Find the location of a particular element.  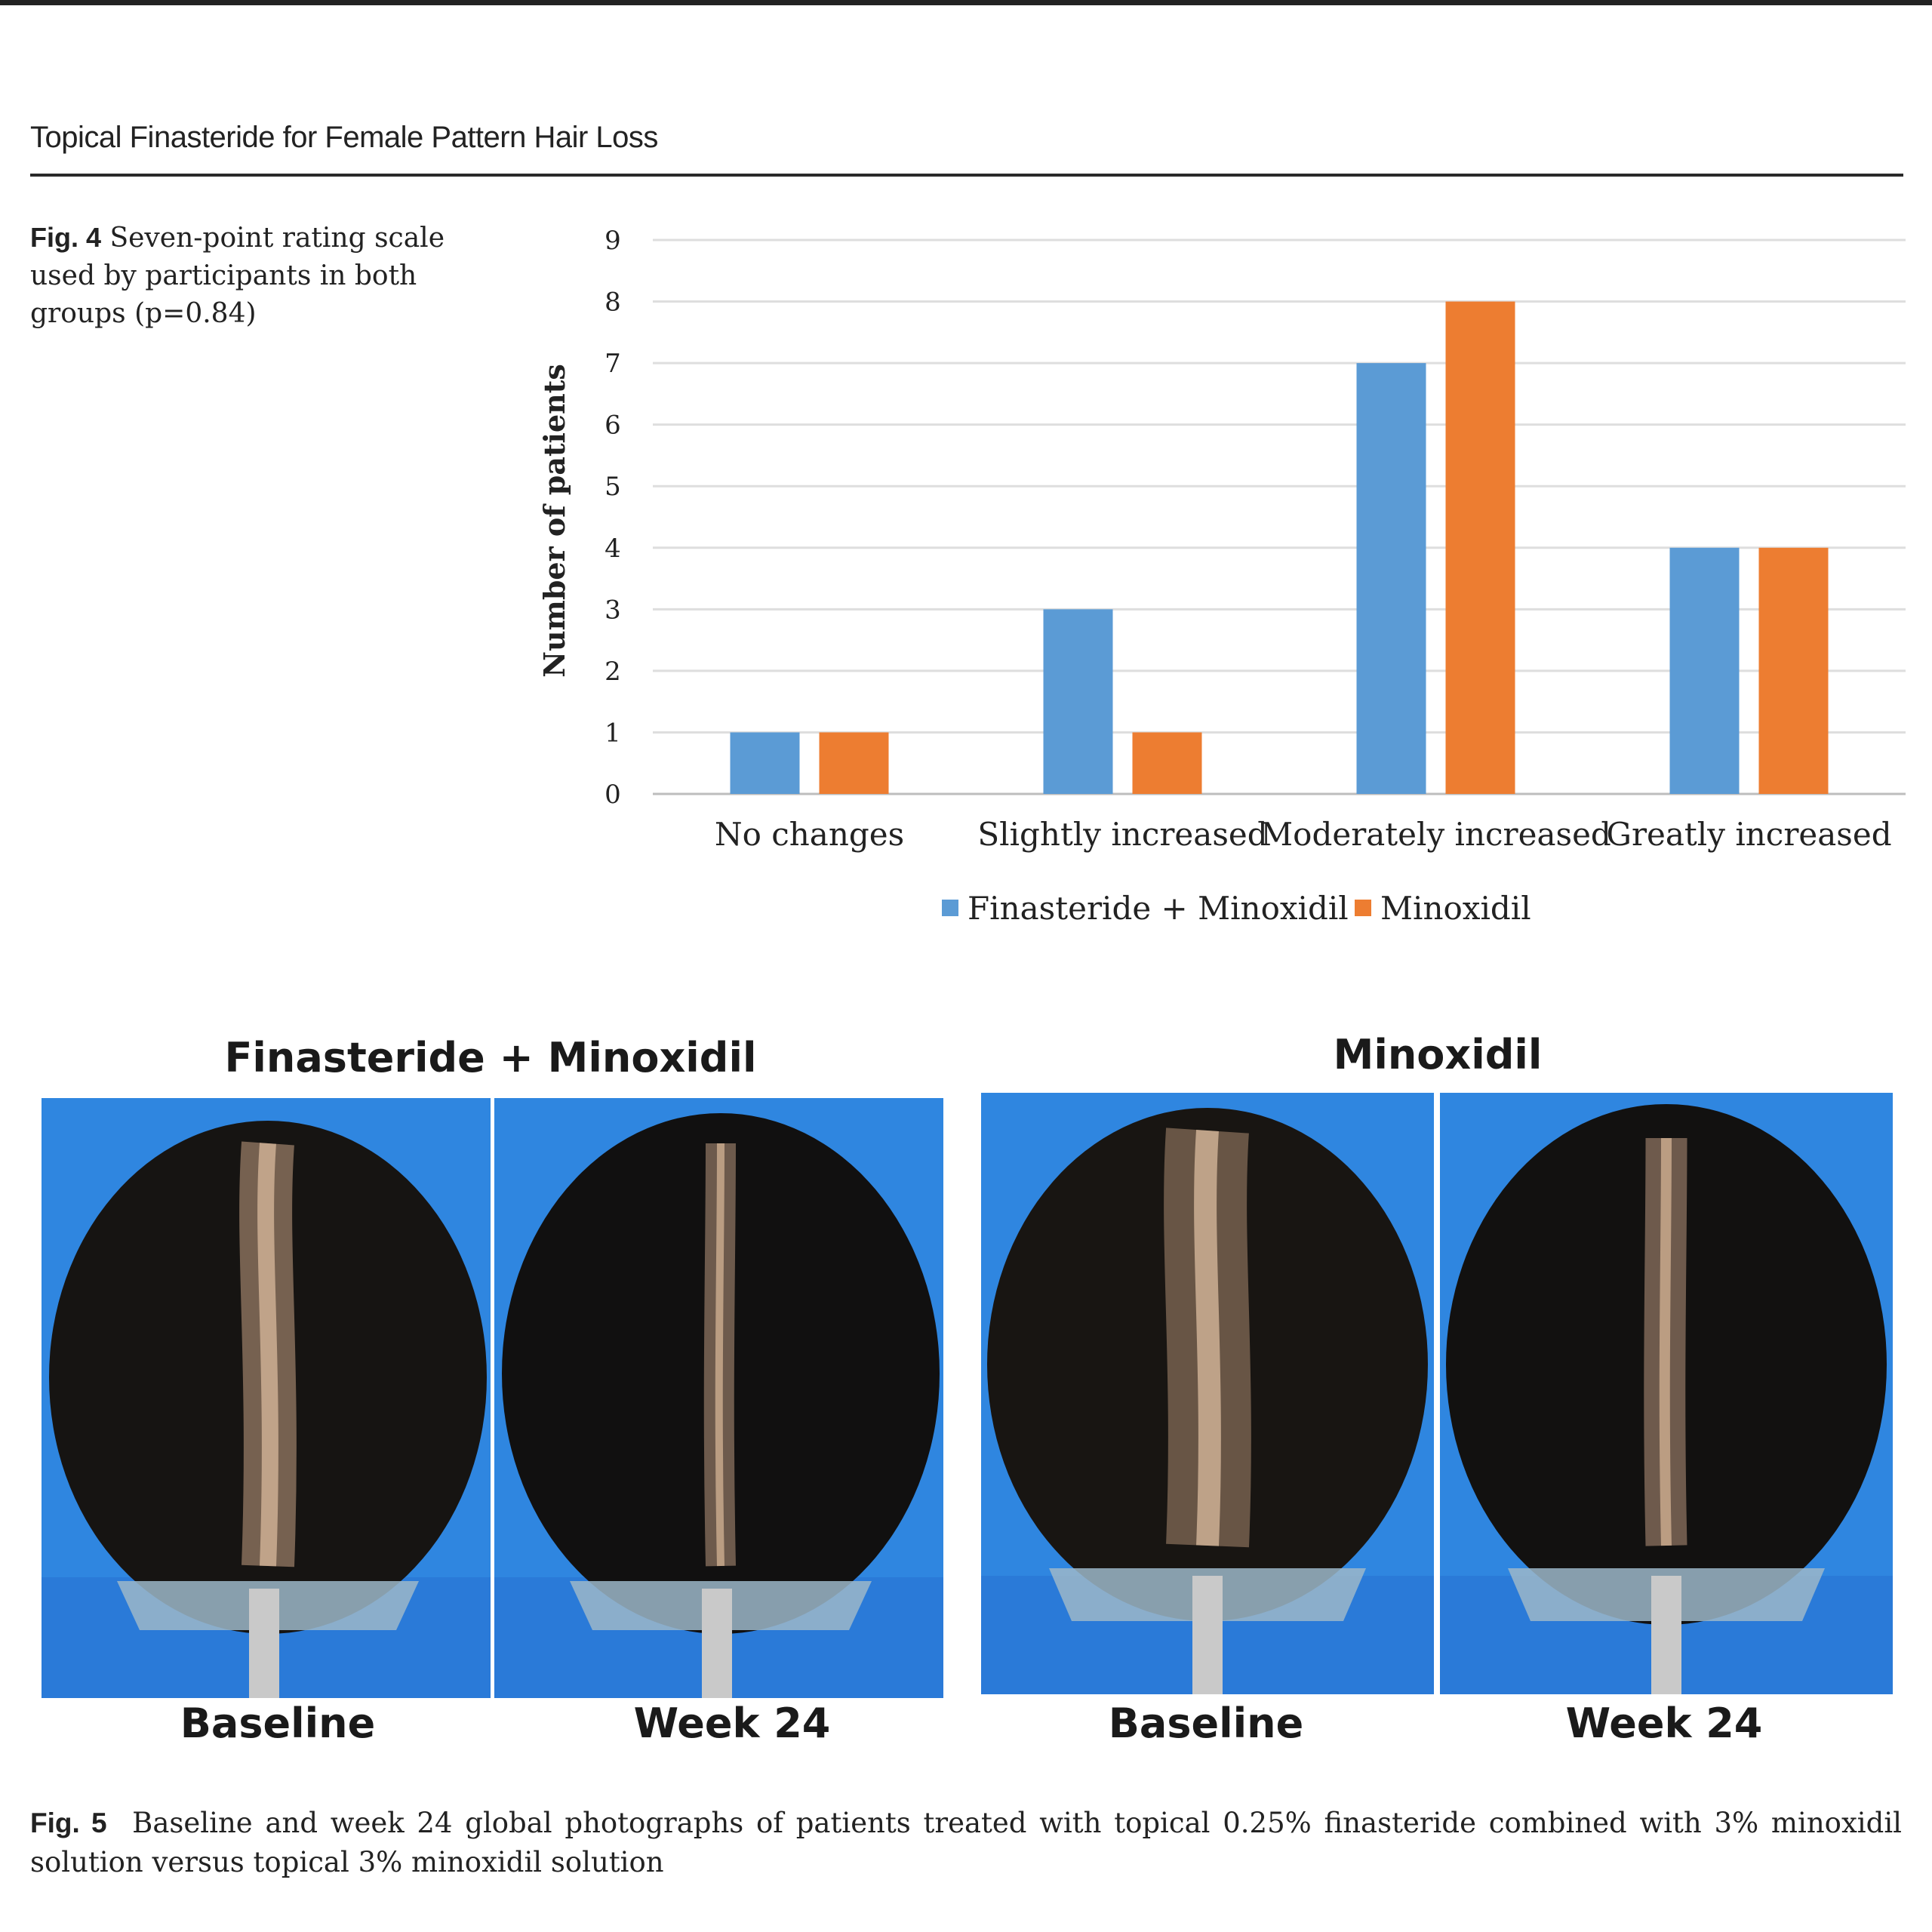

y-tick-label: 7 is located at coordinates (613, 364).